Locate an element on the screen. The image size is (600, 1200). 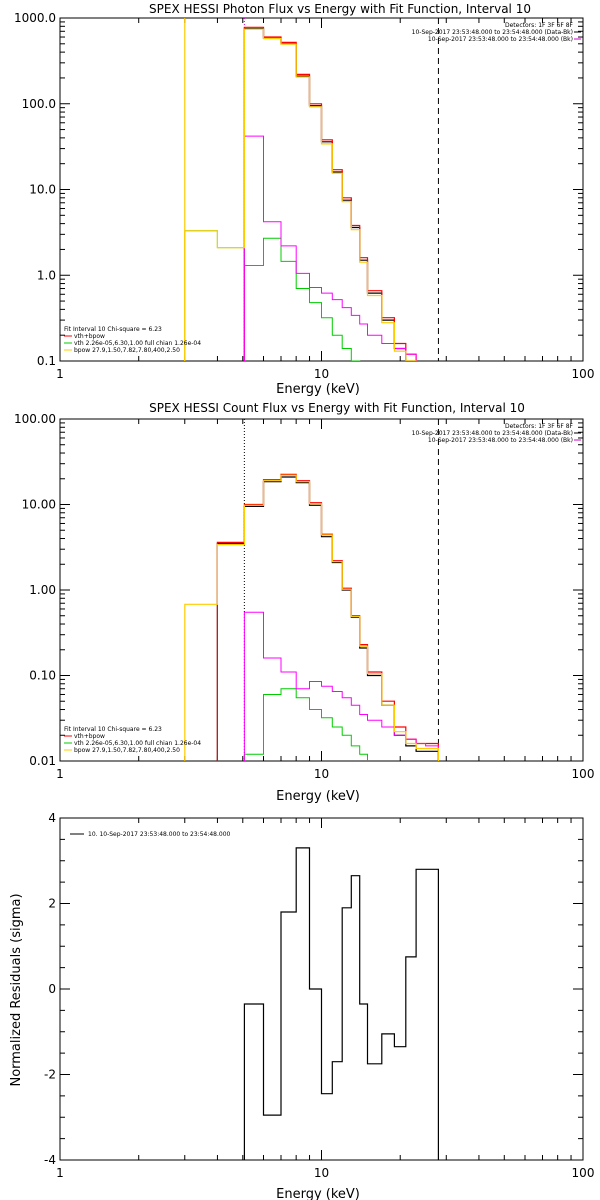
series-total-fit is located at coordinates (330, 193).